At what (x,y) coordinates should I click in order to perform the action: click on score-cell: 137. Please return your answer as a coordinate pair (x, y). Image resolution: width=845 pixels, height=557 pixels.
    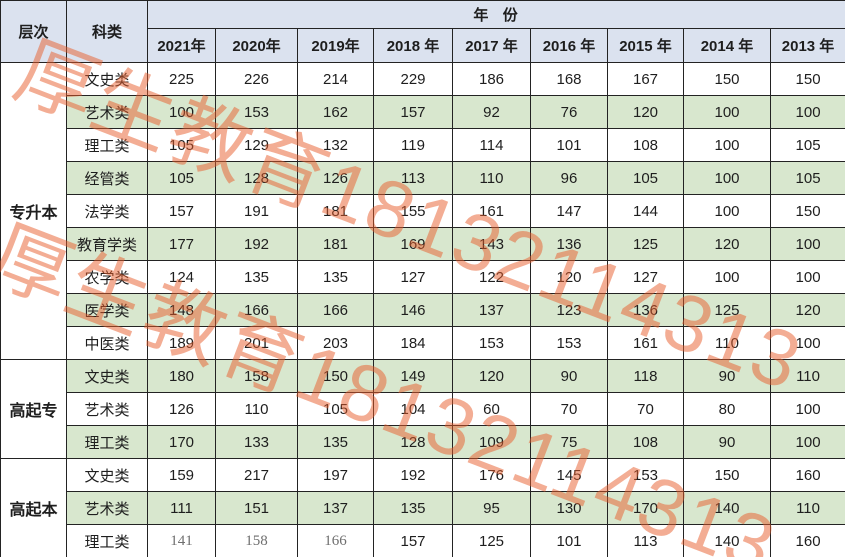
    Looking at the image, I should click on (335, 508).